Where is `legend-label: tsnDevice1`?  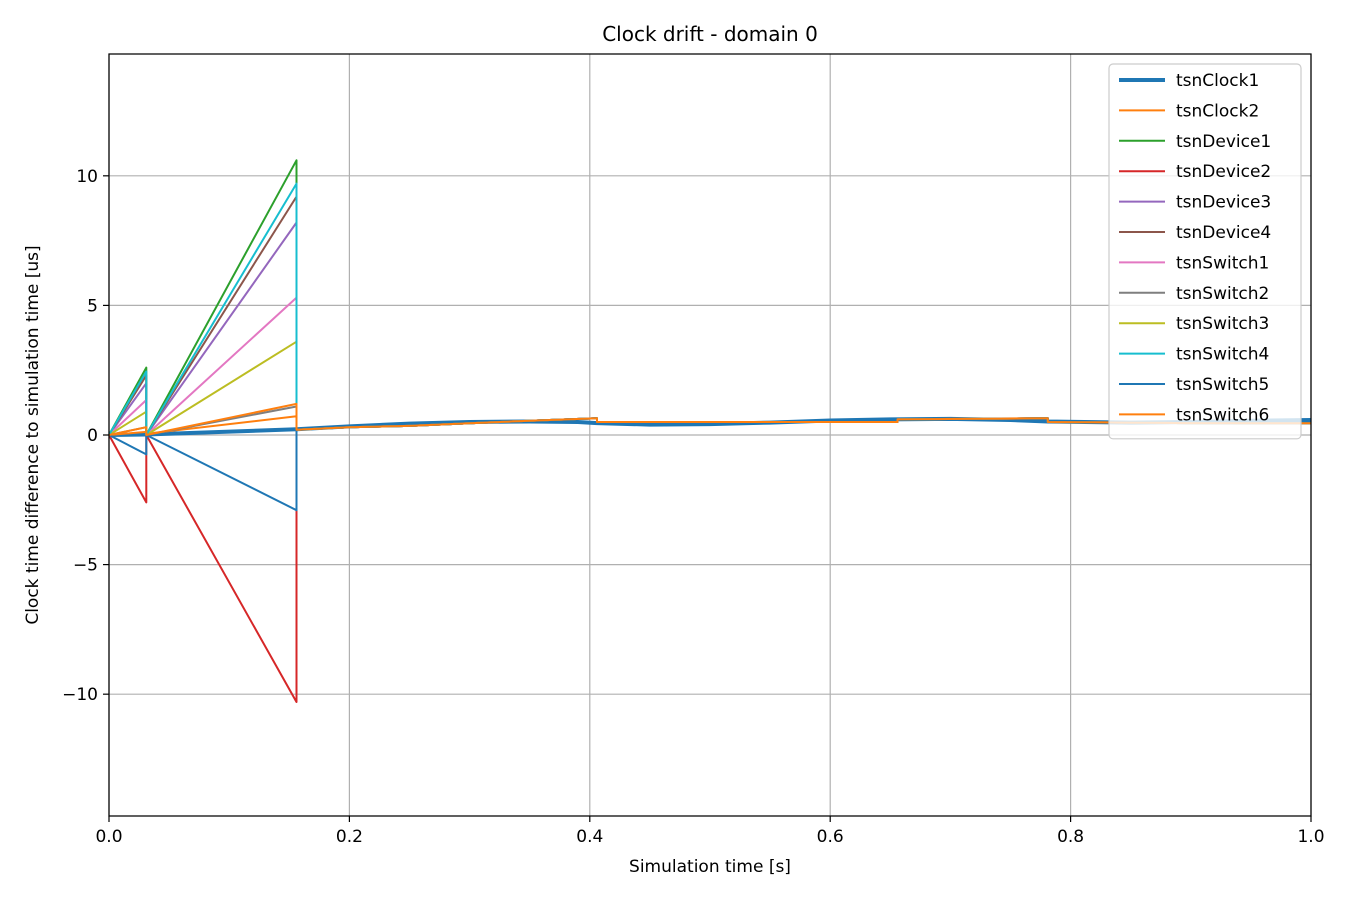 legend-label: tsnDevice1 is located at coordinates (1223, 142).